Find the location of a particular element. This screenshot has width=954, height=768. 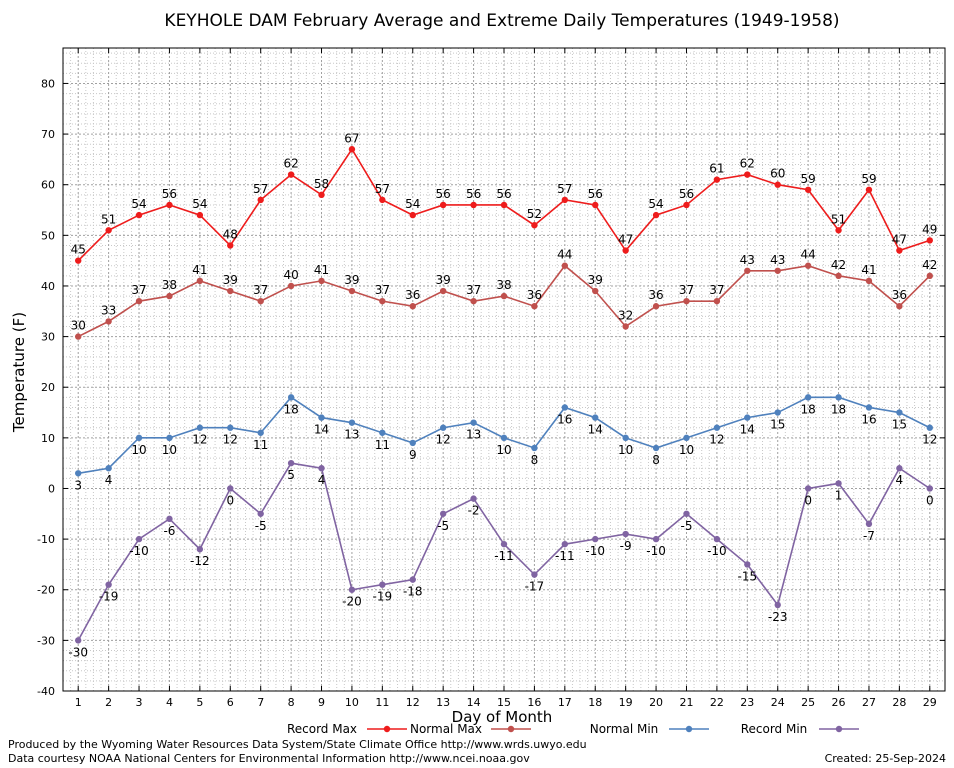

data-label-normal-max: 38 is located at coordinates (503, 285).